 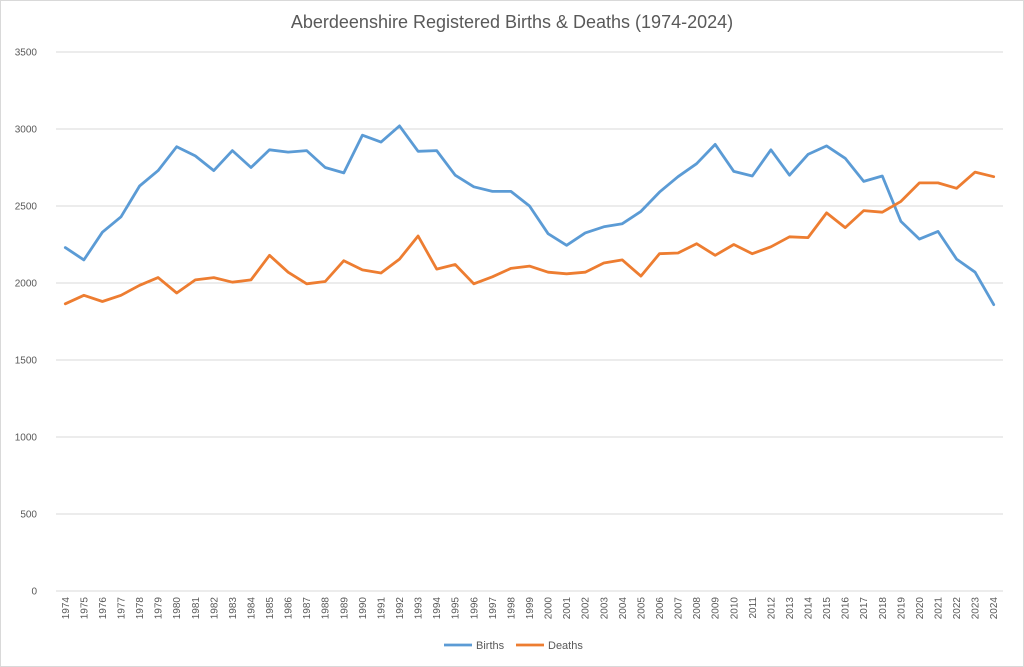 I want to click on x-tick-label: 1980, so click(x=177, y=608).